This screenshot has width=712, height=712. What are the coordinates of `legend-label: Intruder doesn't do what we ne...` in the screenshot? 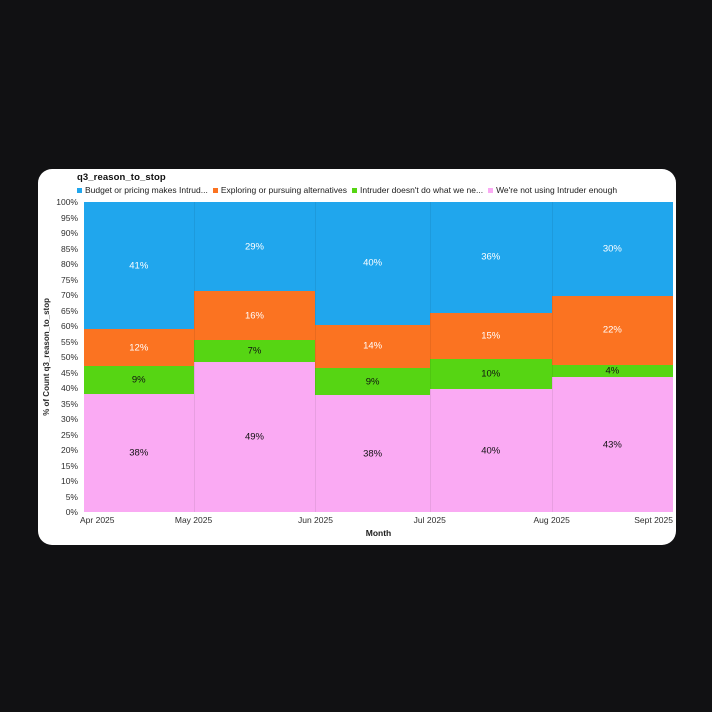 It's located at (422, 190).